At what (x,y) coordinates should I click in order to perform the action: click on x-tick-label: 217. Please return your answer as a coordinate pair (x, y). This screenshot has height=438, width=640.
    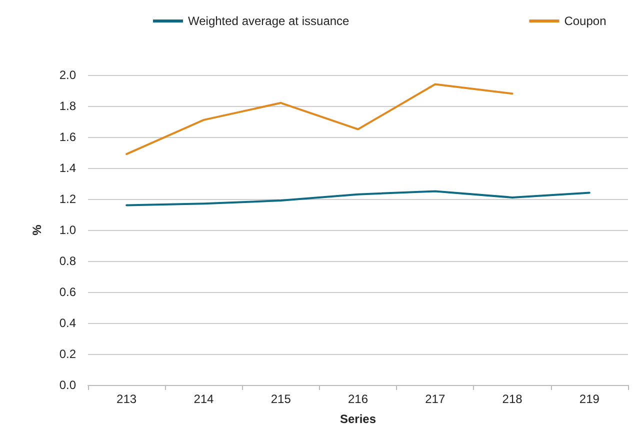
    Looking at the image, I should click on (435, 399).